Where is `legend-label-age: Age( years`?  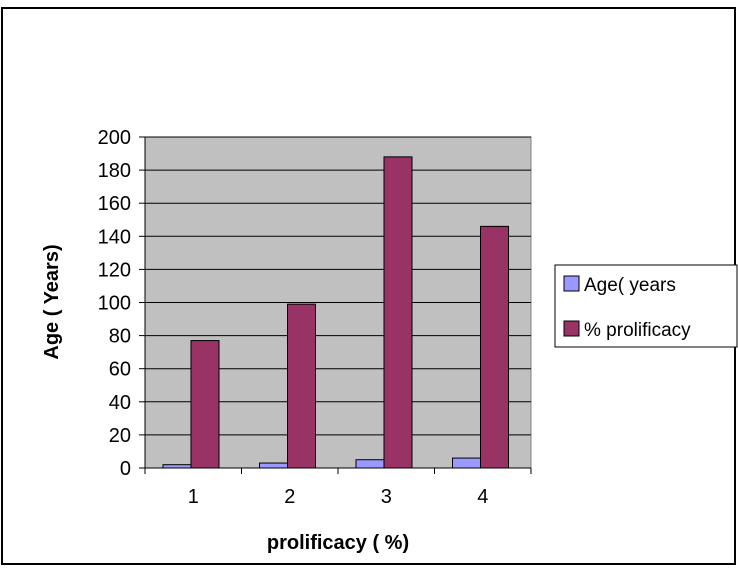
legend-label-age: Age( years is located at coordinates (630, 285).